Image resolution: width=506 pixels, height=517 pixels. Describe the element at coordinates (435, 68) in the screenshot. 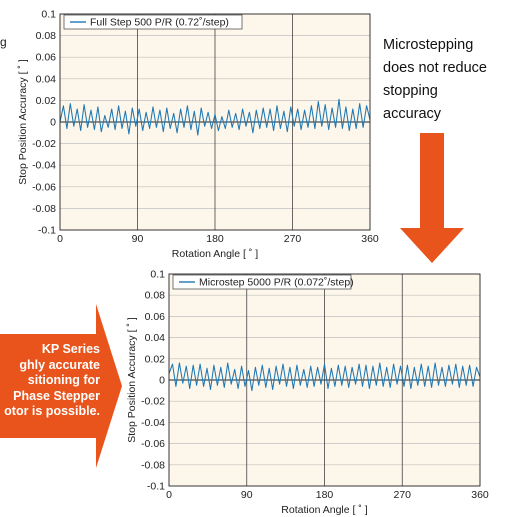

I see `note-line: does not reduce` at that location.